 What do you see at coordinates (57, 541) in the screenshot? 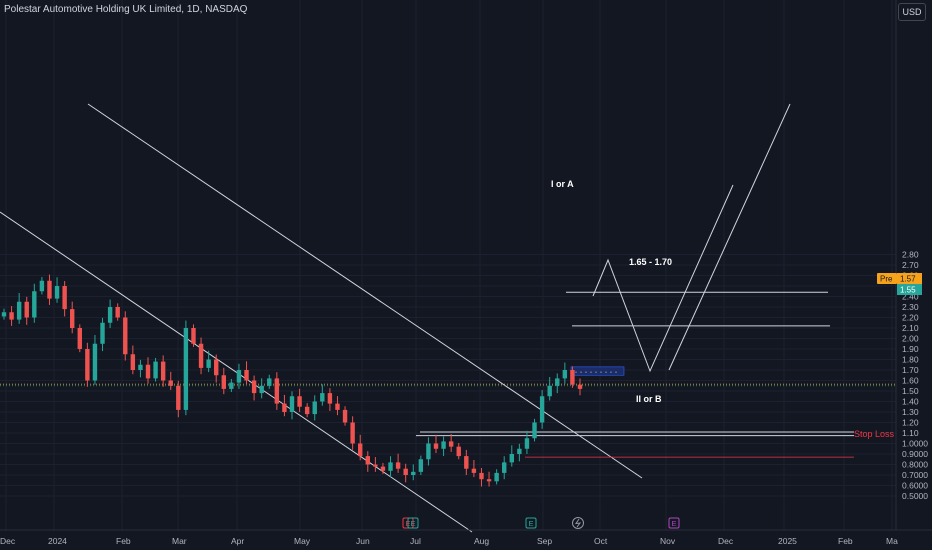
I see `x-tick-label: 2024` at bounding box center [57, 541].